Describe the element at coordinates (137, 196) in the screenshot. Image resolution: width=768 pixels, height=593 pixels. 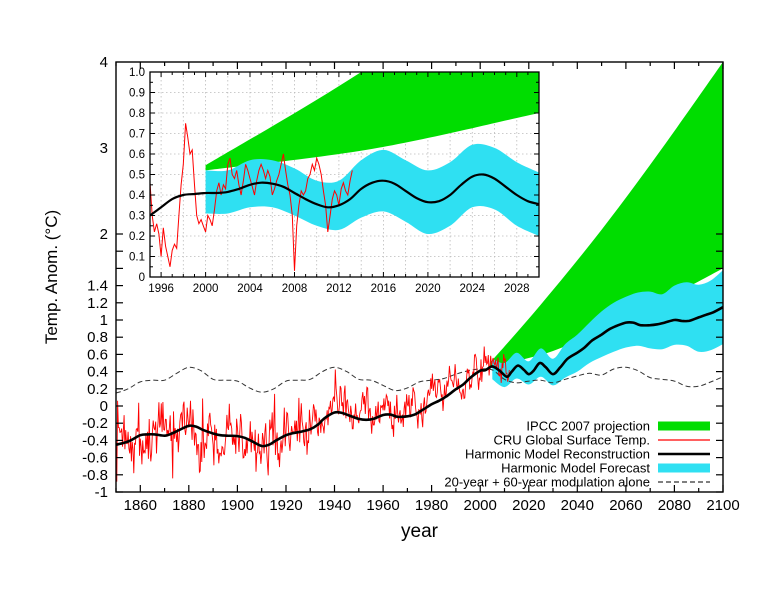
I see `inset-y-tick-label: 0.4` at that location.